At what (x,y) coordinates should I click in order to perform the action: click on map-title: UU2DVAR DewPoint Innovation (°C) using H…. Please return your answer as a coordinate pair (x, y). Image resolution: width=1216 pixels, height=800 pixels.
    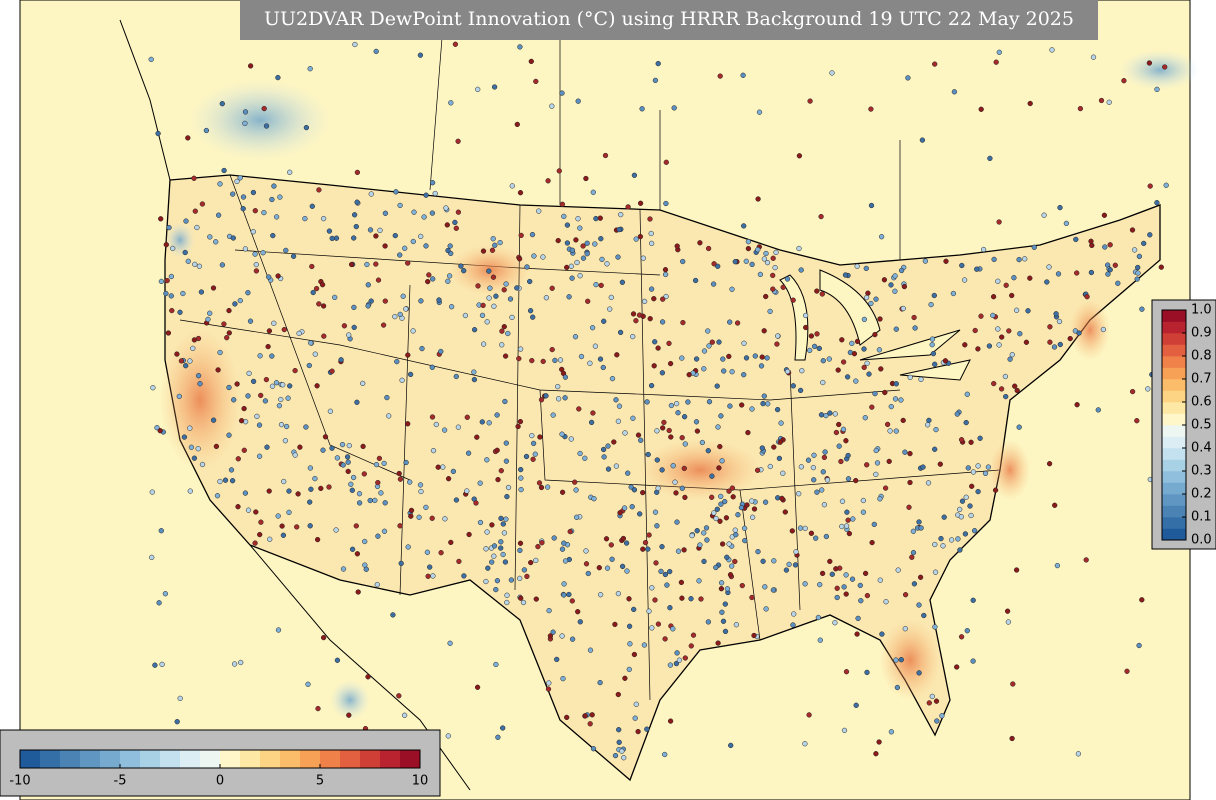
    Looking at the image, I should click on (669, 19).